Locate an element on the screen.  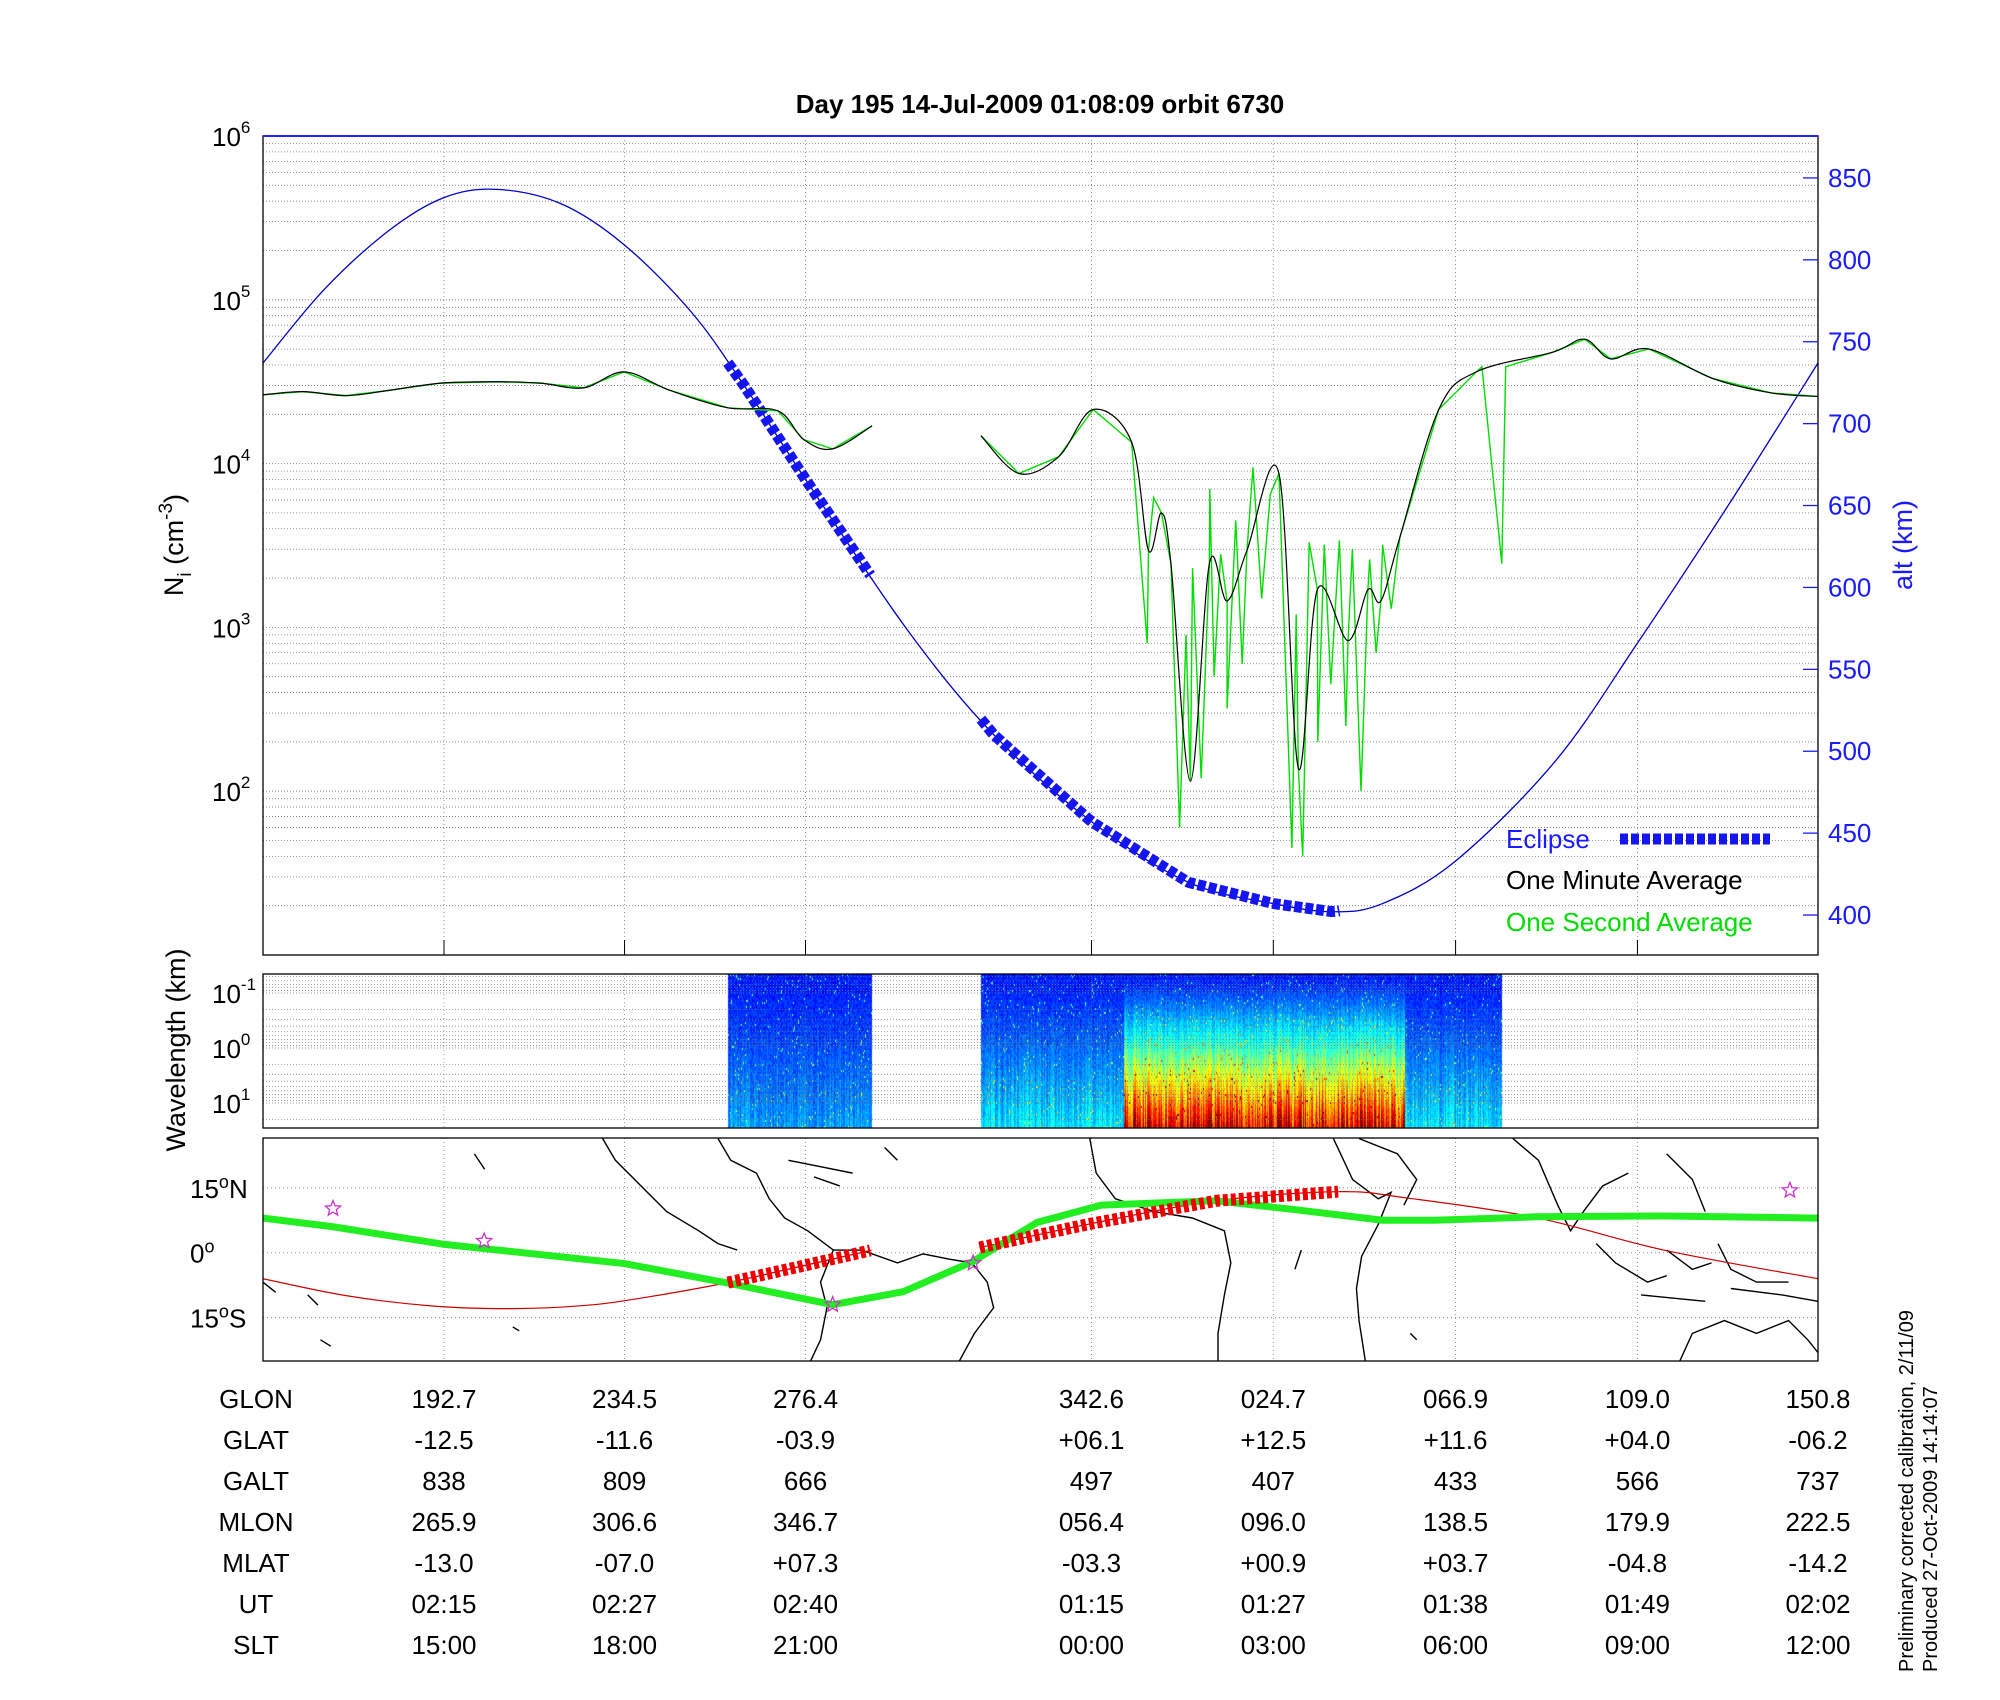
legend-eclipse-label: Eclipse is located at coordinates (1548, 839).